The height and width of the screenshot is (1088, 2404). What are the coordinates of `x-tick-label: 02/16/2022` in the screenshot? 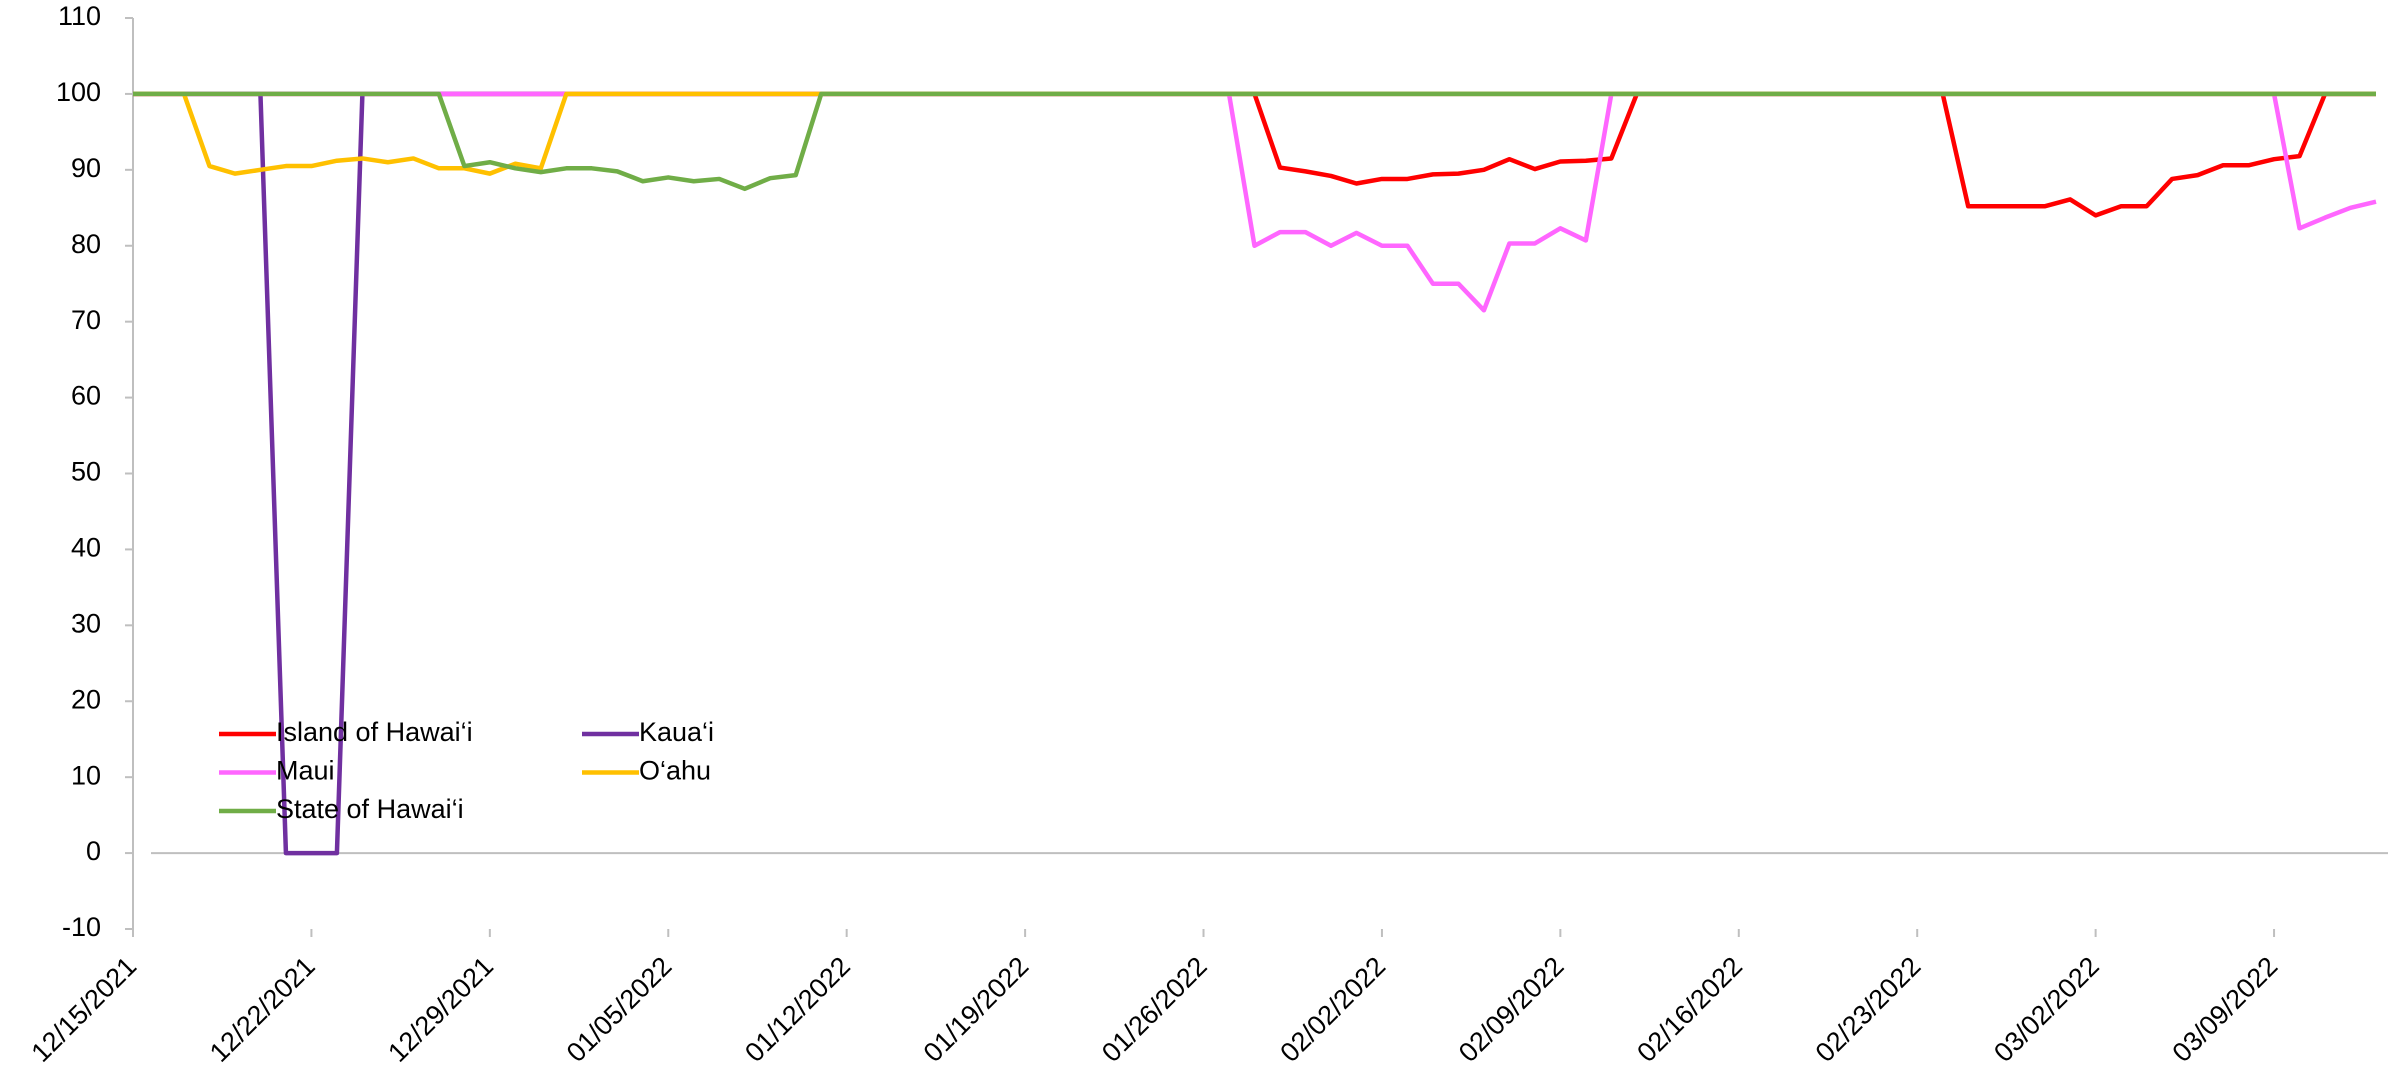 It's located at (1689, 1009).